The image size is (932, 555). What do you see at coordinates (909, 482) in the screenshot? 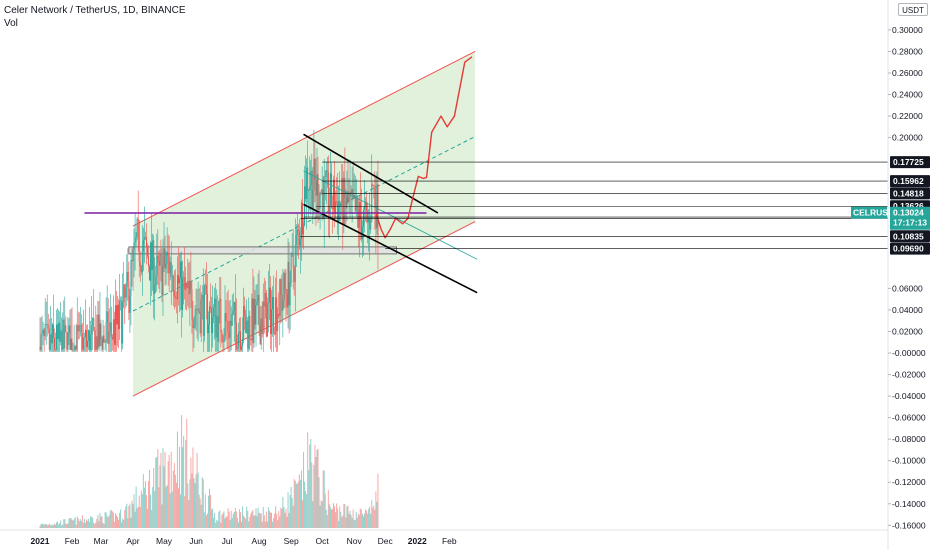
I see `y-tick-label: -0.12000` at bounding box center [909, 482].